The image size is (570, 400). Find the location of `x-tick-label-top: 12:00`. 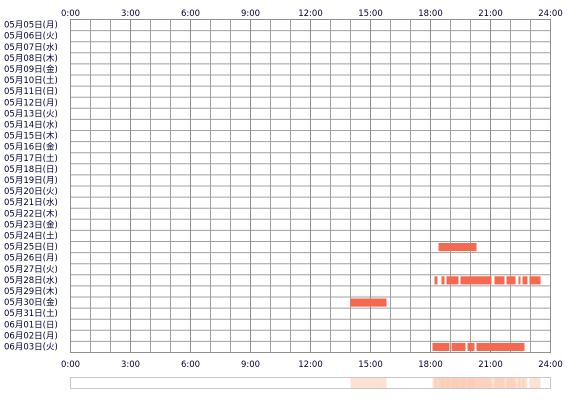

x-tick-label-top: 12:00 is located at coordinates (310, 14).